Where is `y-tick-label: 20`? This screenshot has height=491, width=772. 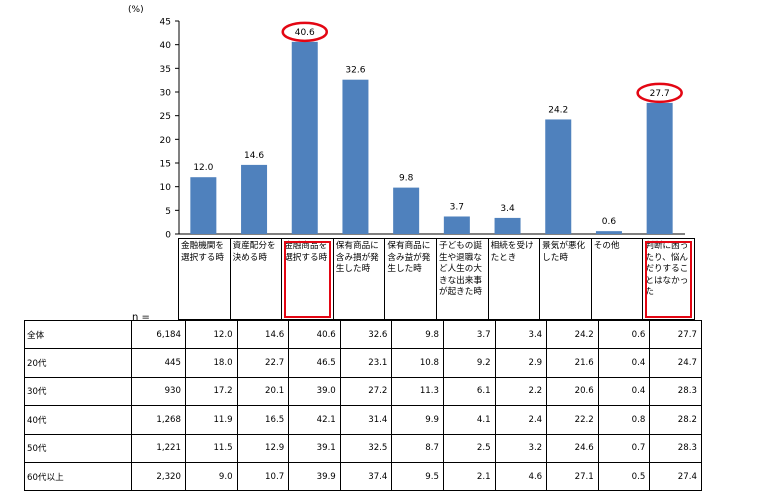 y-tick-label: 20 is located at coordinates (166, 141).